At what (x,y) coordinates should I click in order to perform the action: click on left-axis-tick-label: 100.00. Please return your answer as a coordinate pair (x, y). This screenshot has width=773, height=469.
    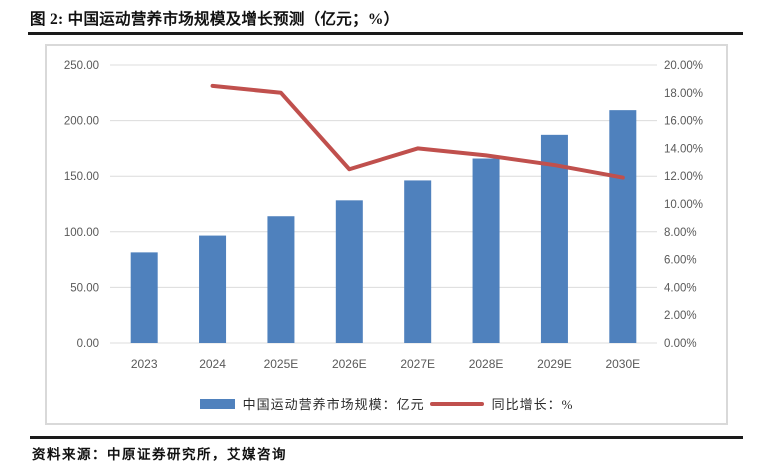
    Looking at the image, I should click on (81, 233).